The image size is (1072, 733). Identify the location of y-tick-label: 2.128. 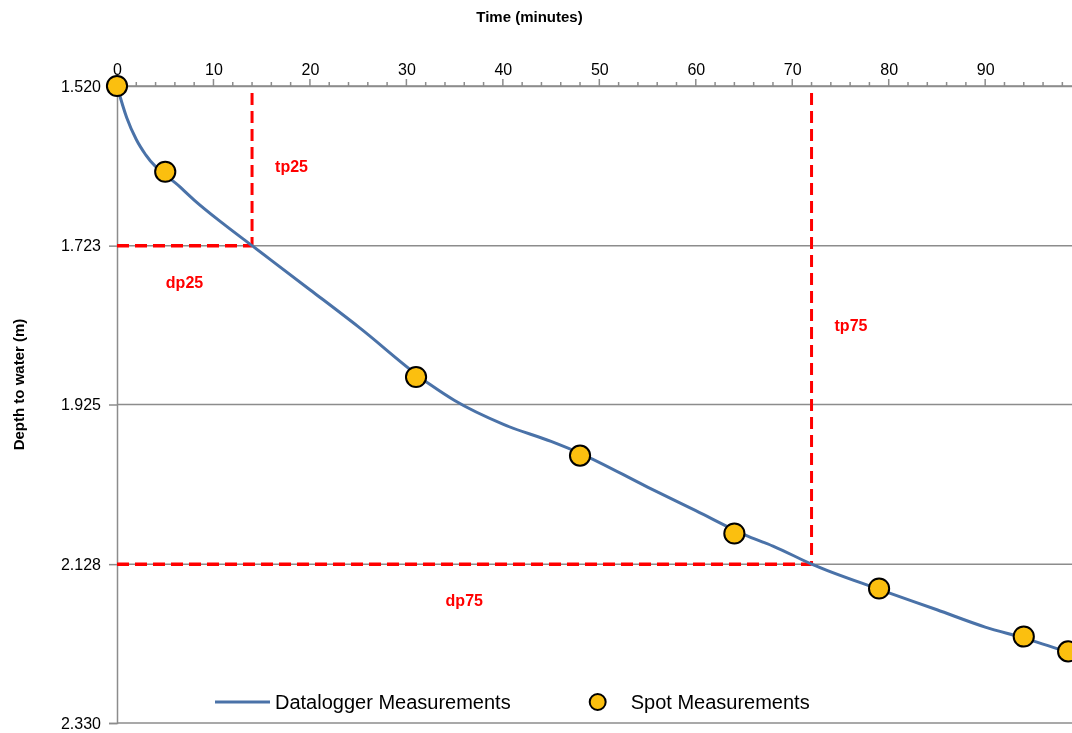
(81, 564).